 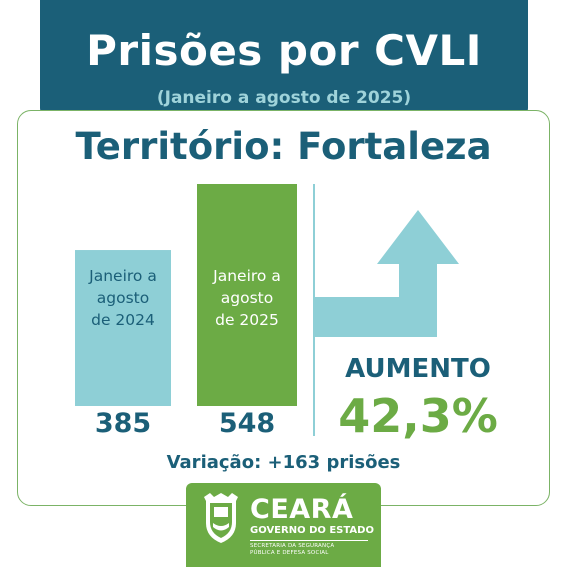 I want to click on trend-percent: 42,3%, so click(x=418, y=416).